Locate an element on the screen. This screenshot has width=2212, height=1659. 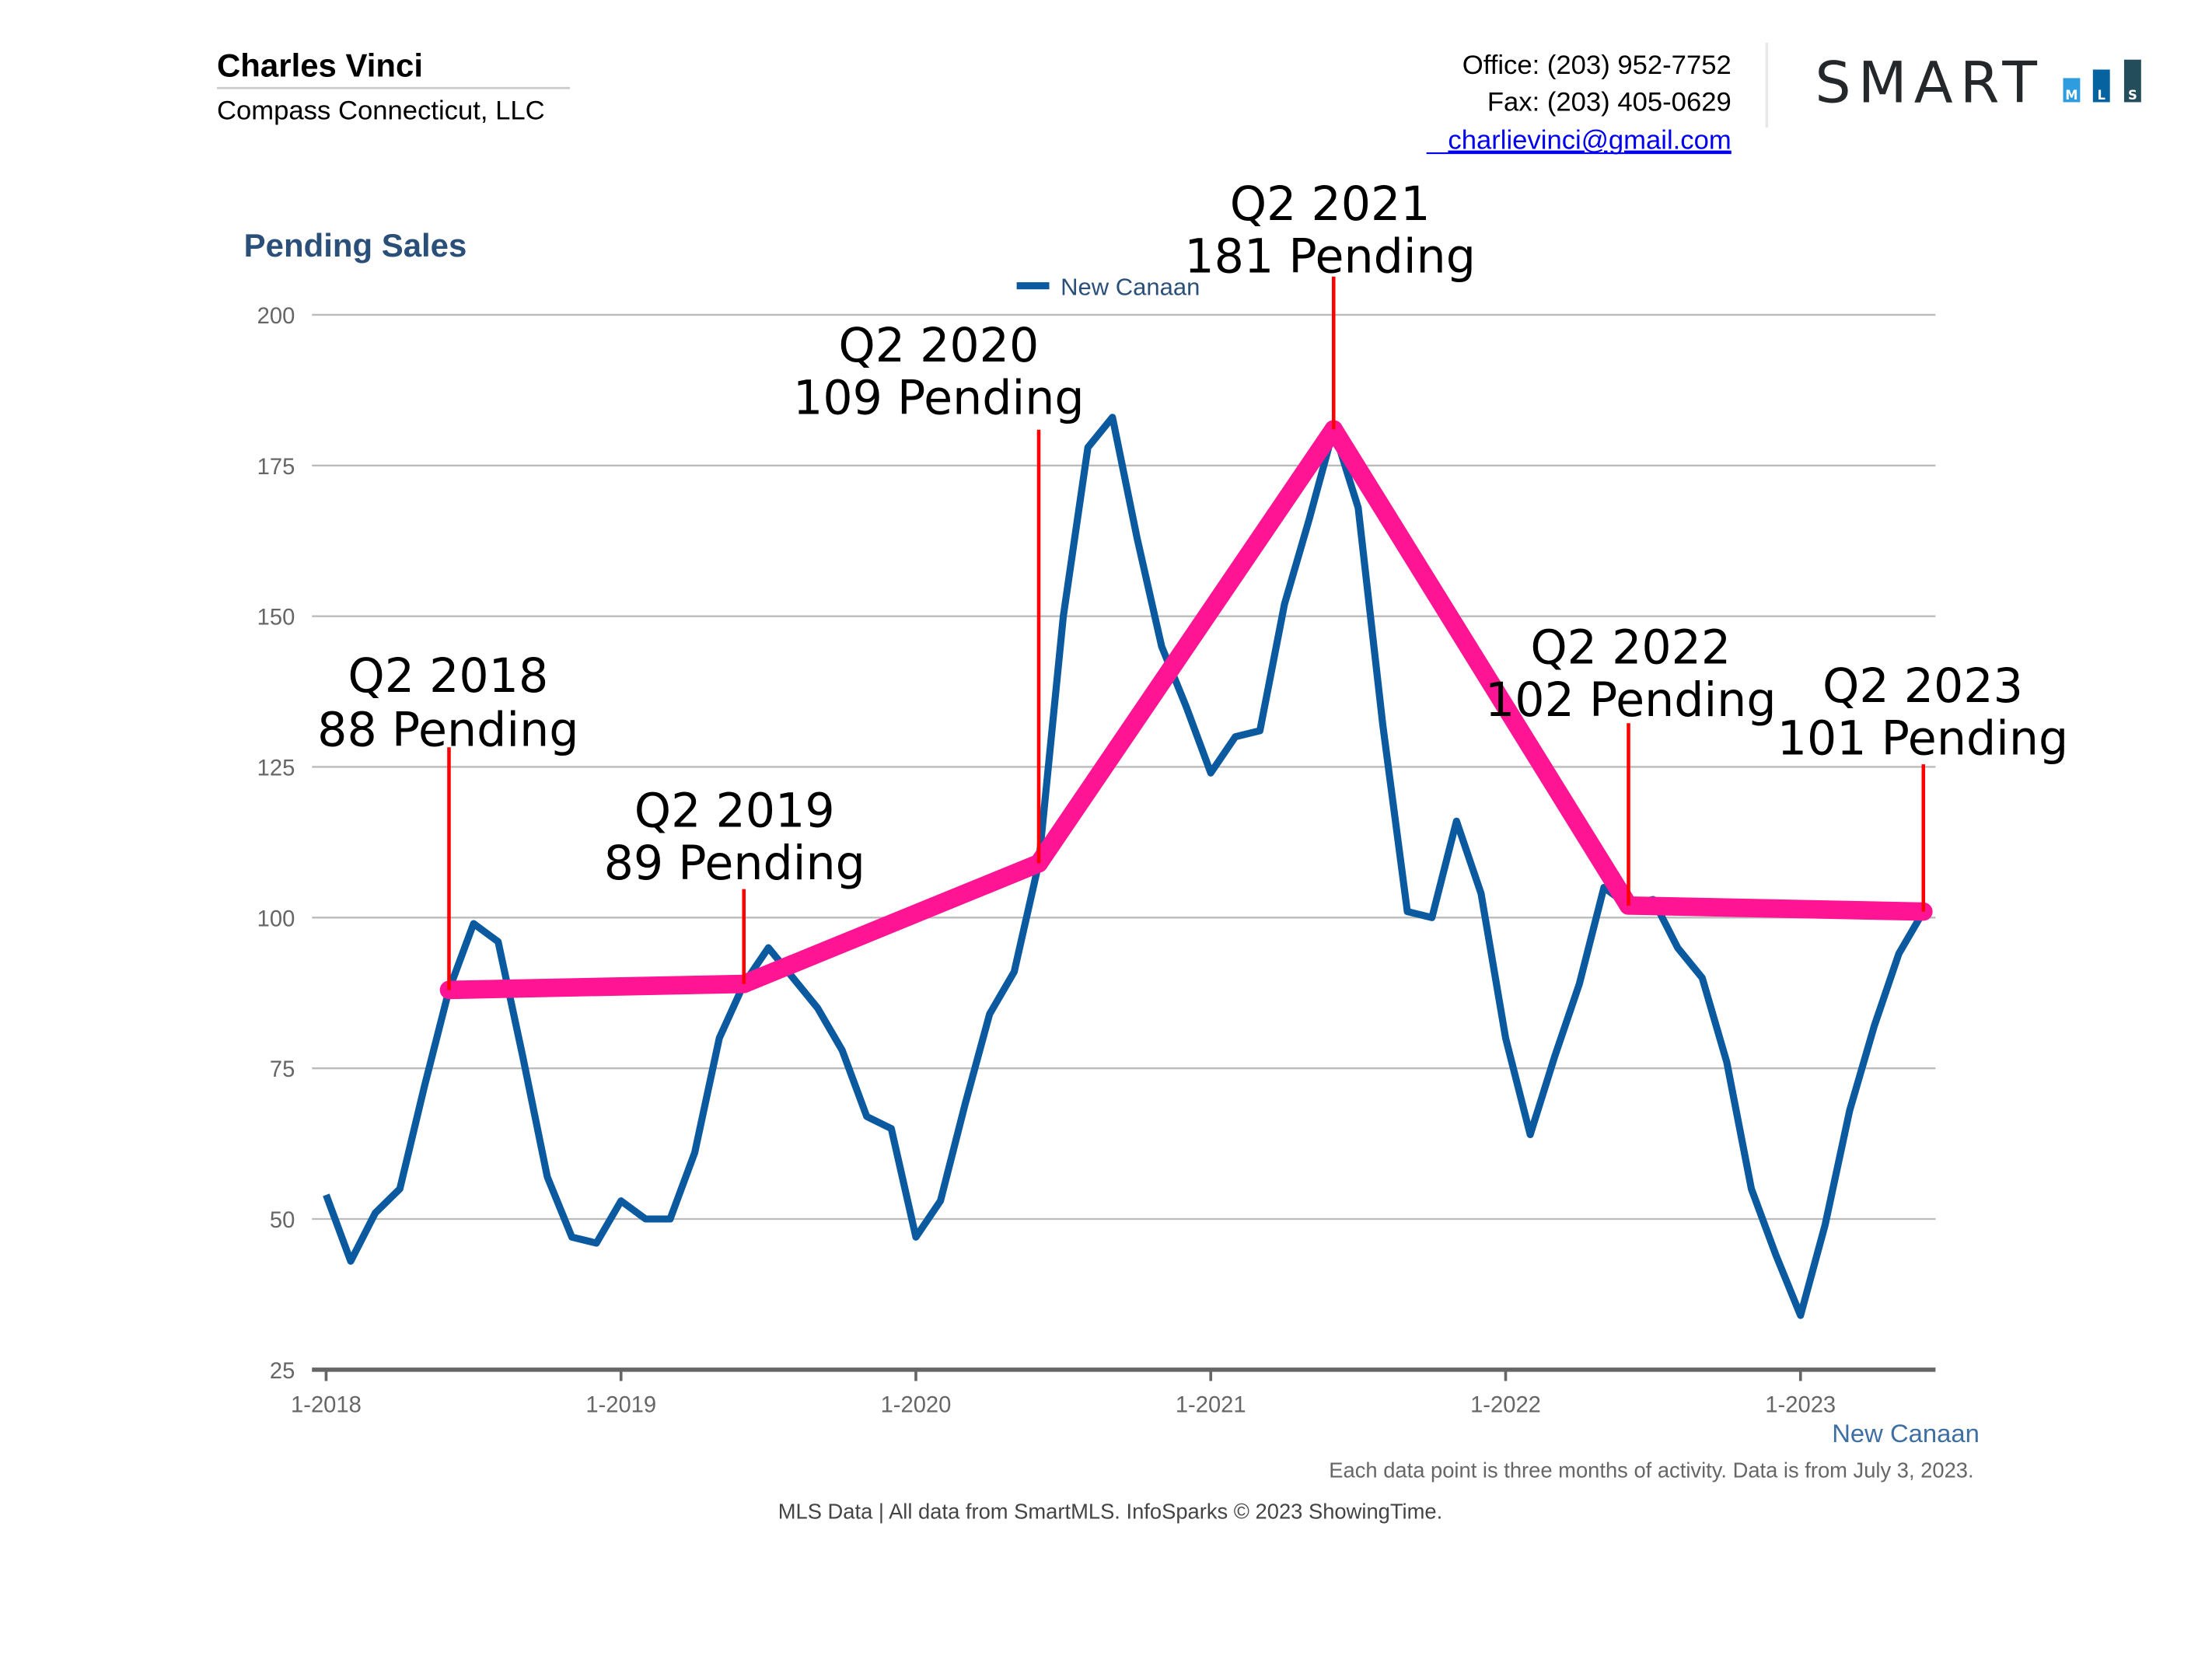
legend-swatch is located at coordinates (1033, 286).